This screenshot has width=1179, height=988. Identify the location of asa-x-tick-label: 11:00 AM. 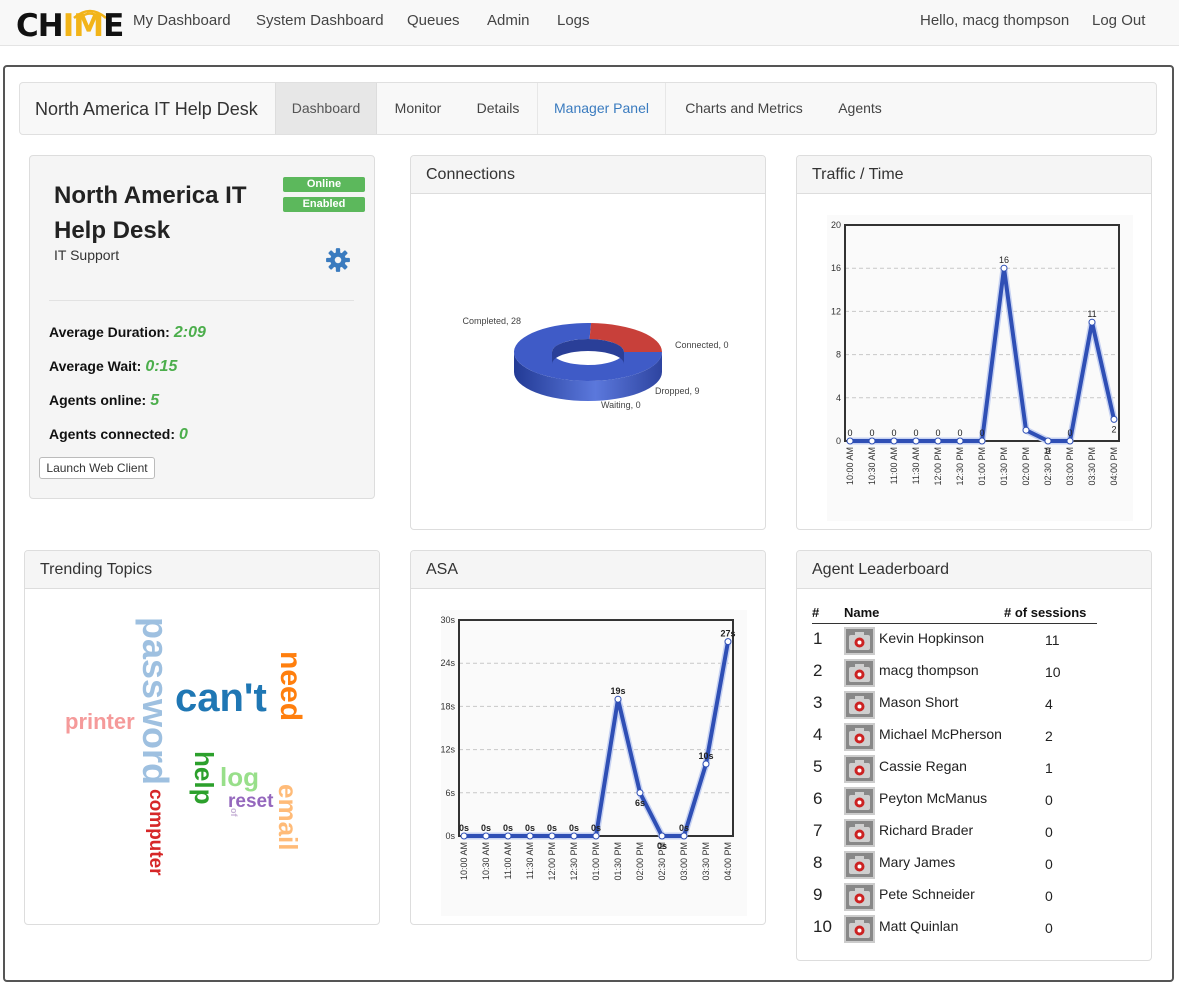
(508, 860).